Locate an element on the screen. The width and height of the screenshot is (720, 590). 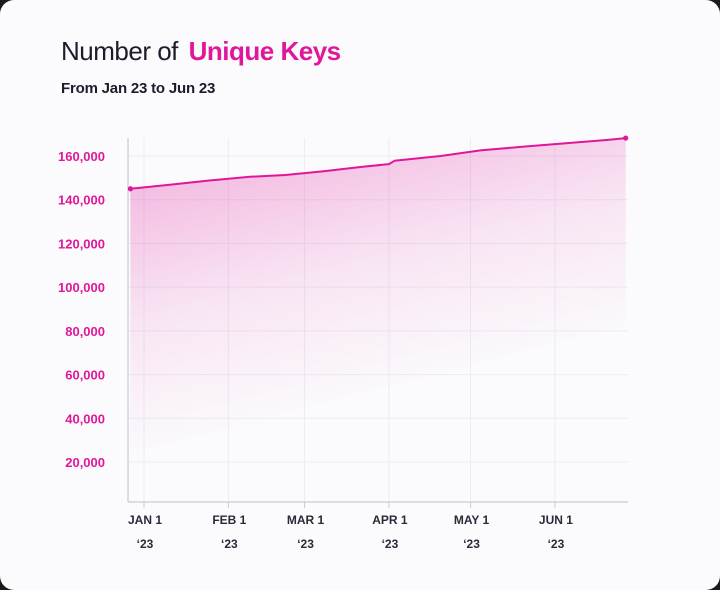
series-line-group is located at coordinates (378, 163).